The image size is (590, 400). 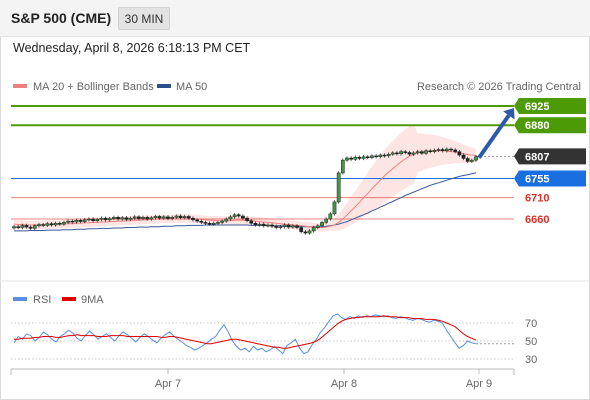 I want to click on level-tag-6710: 6710, so click(x=537, y=199).